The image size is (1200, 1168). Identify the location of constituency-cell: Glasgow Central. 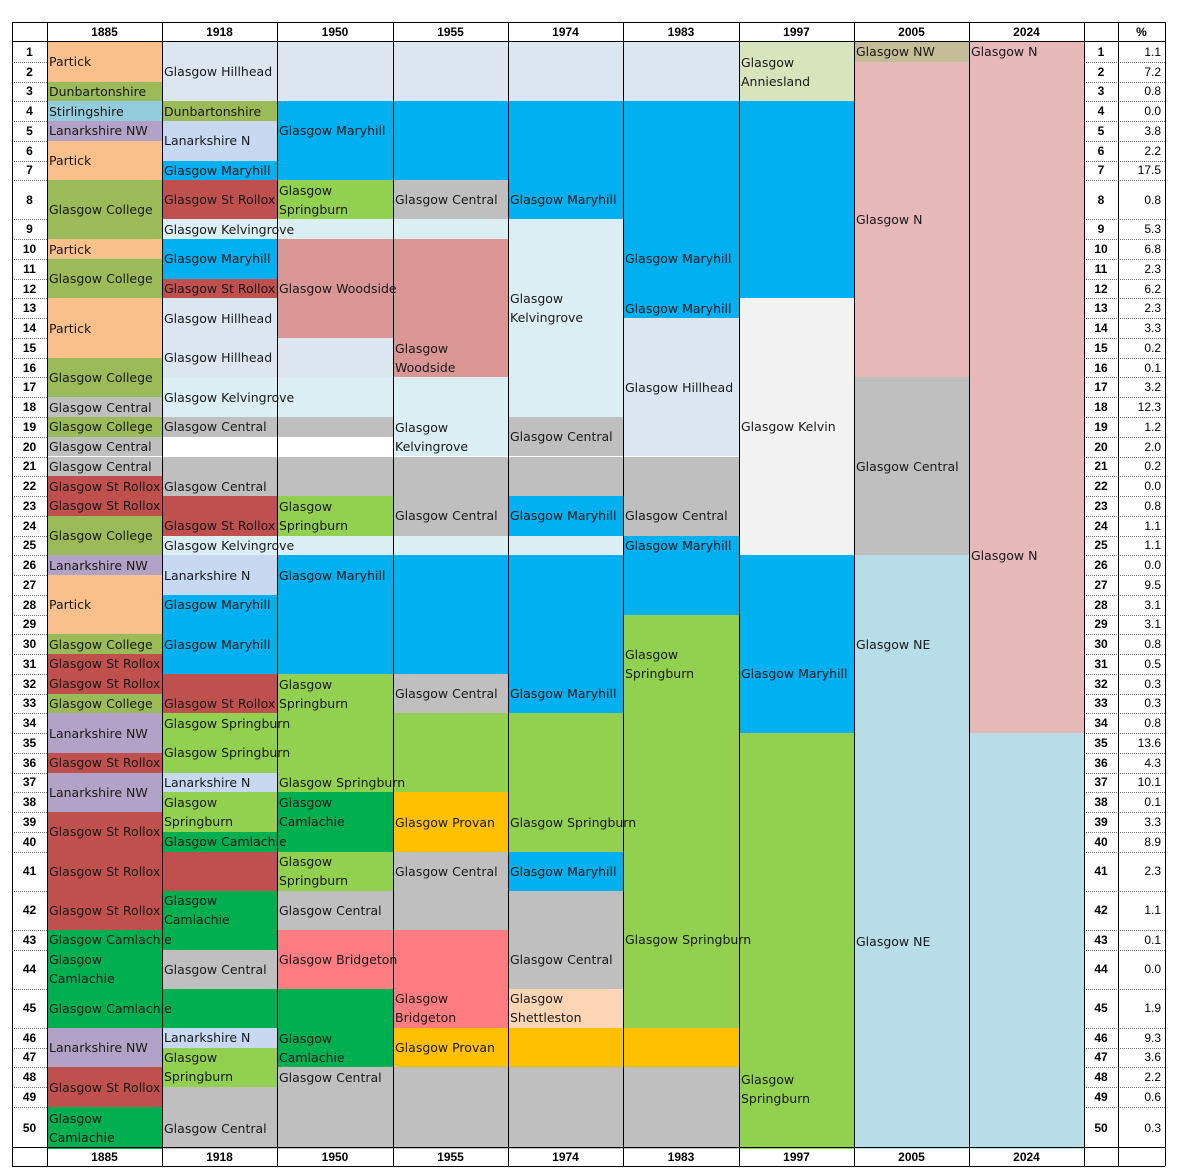
(450, 486).